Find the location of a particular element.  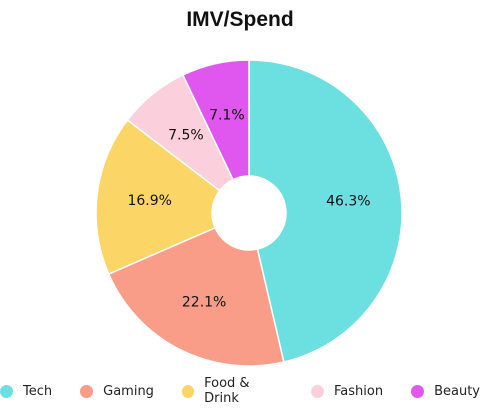

legend-item-gaming: Gaming is located at coordinates (117, 391).